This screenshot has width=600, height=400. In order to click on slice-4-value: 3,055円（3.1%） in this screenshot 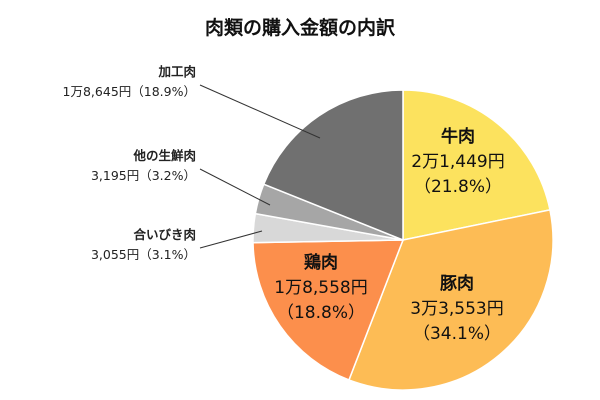, I will do `click(143, 254)`.